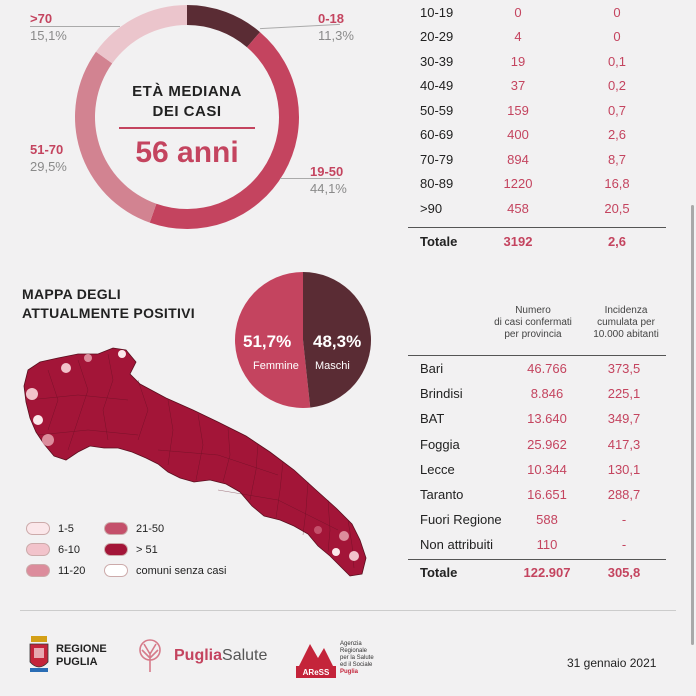 This screenshot has height=696, width=696. What do you see at coordinates (150, 655) in the screenshot?
I see `tree-icon` at bounding box center [150, 655].